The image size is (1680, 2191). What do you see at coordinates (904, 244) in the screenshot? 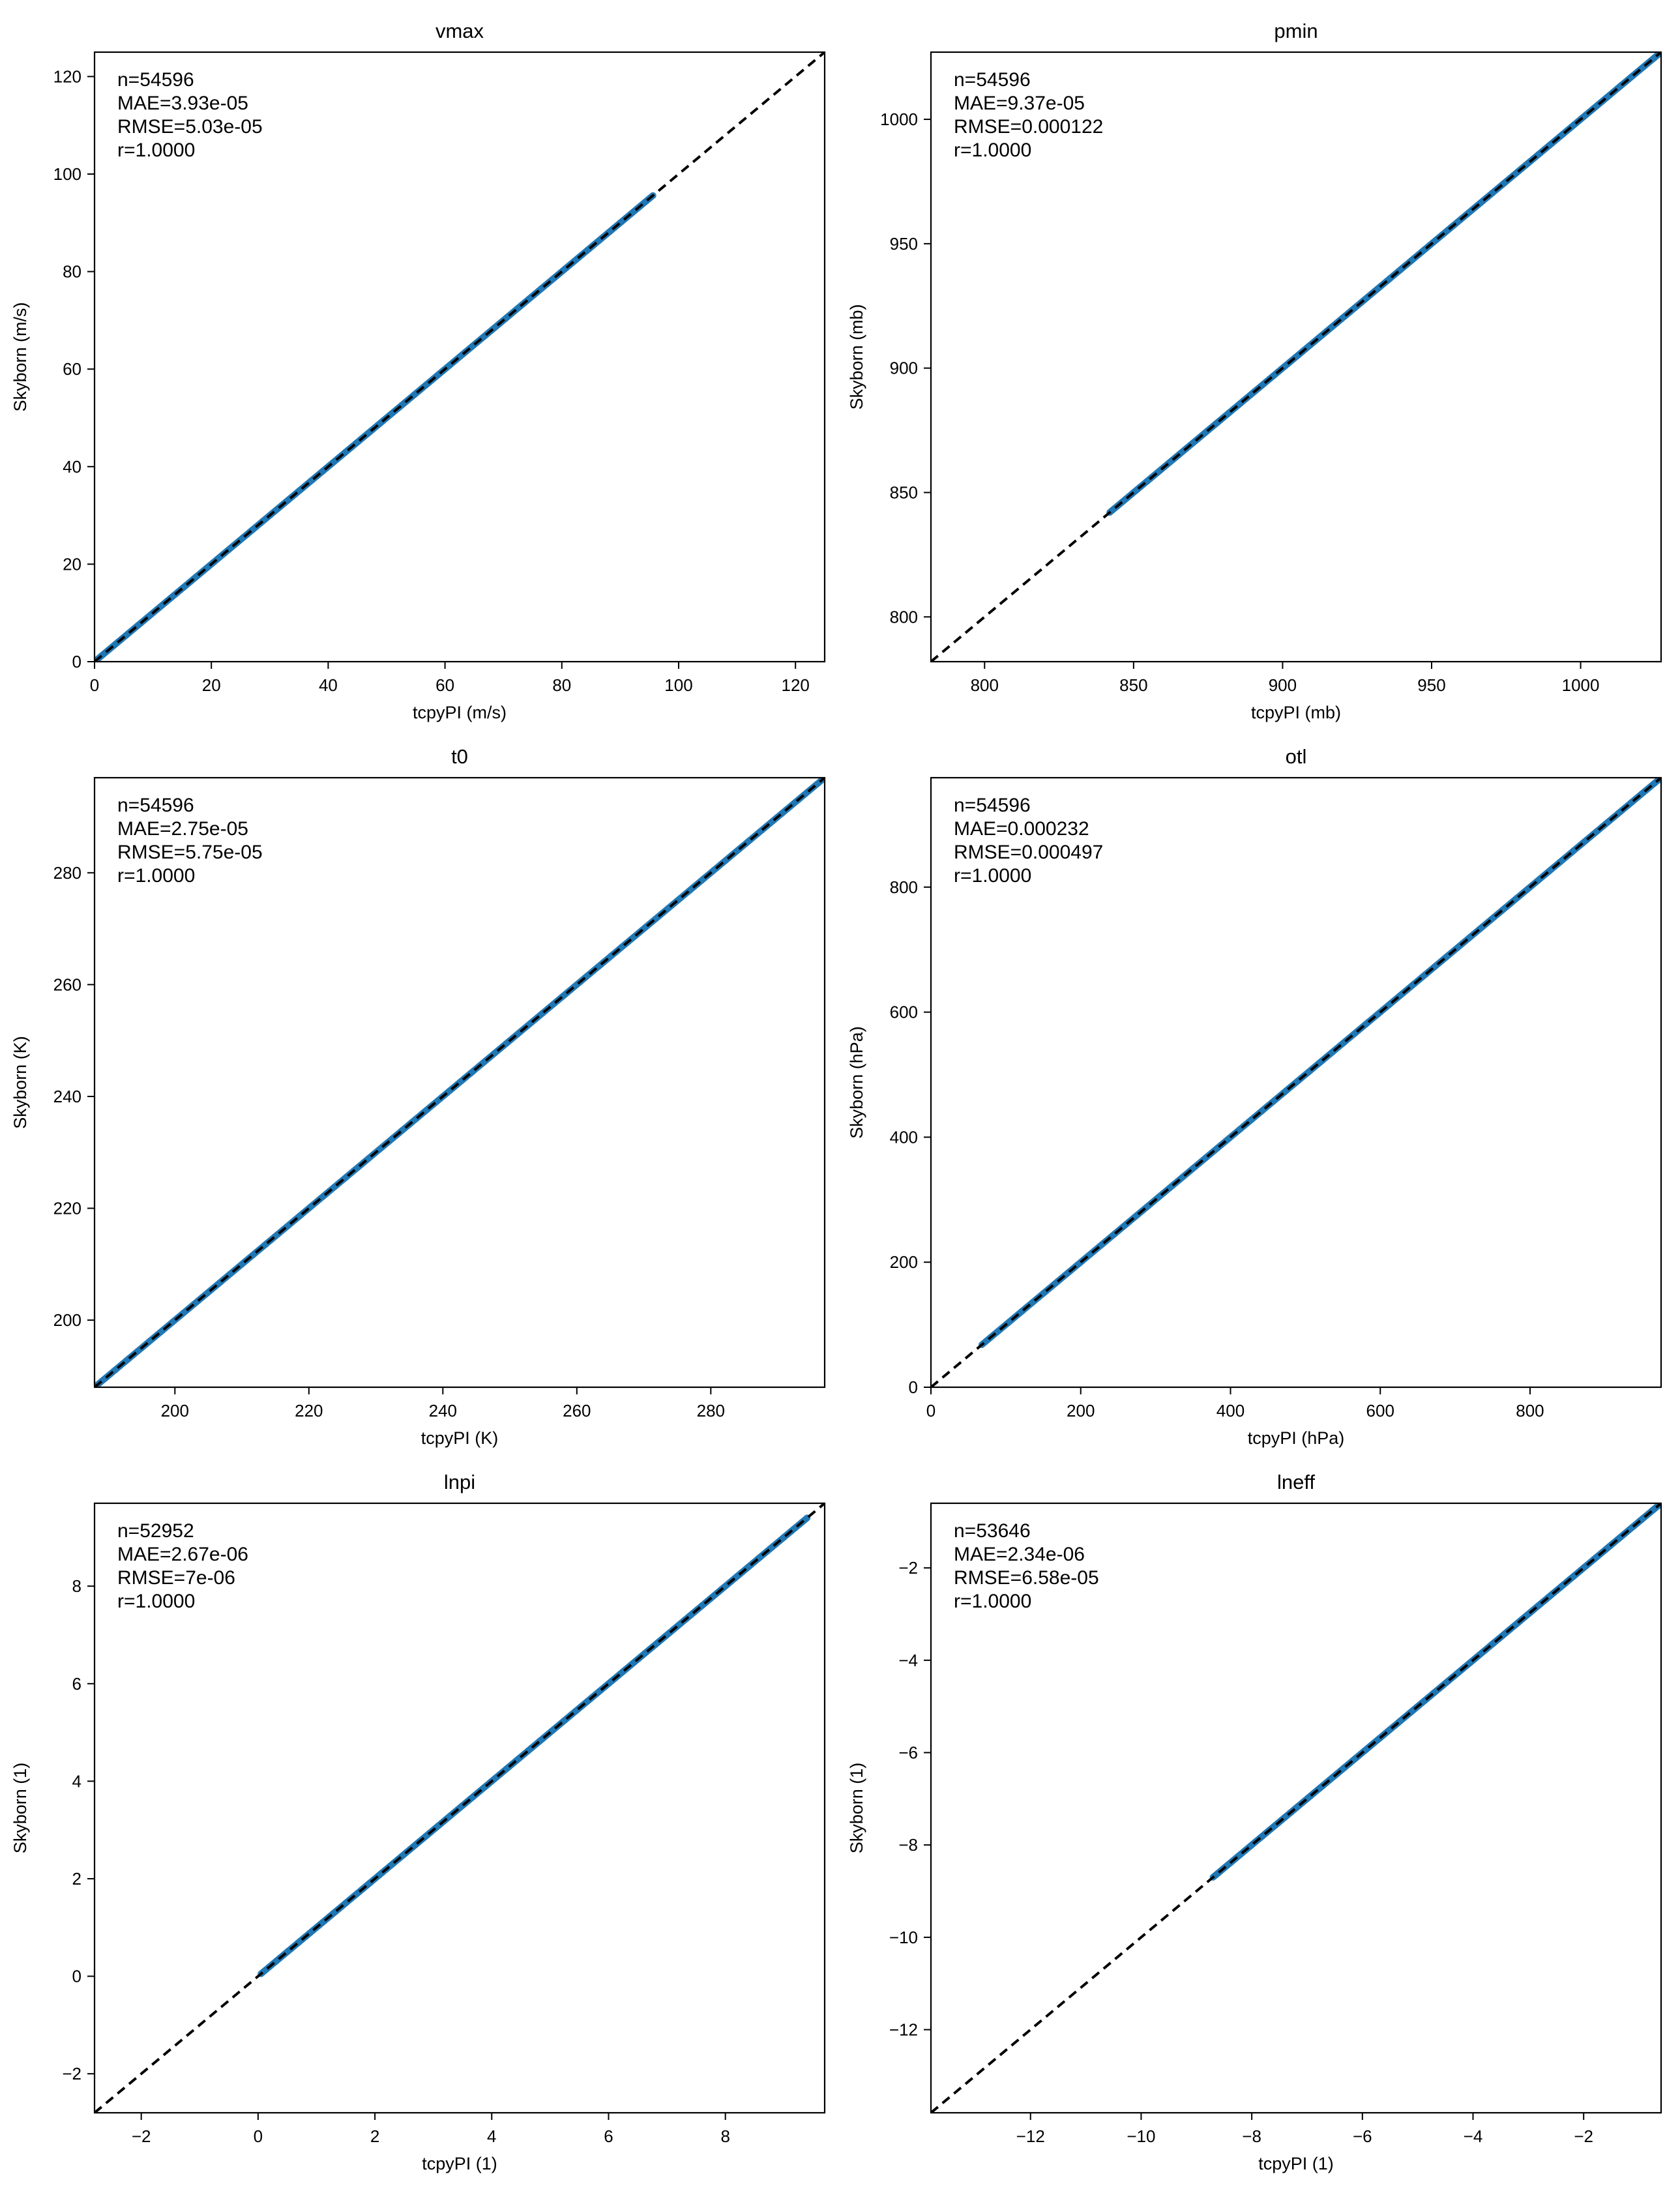
I see `y-tick-label: 950` at bounding box center [904, 244].